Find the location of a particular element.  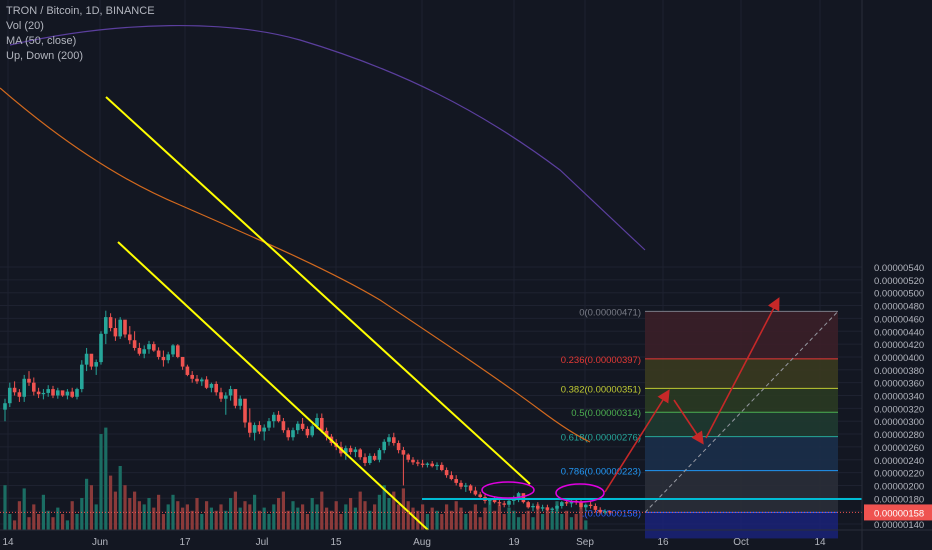

fib-level-label: 0.236(0.00000397) is located at coordinates (601, 360).